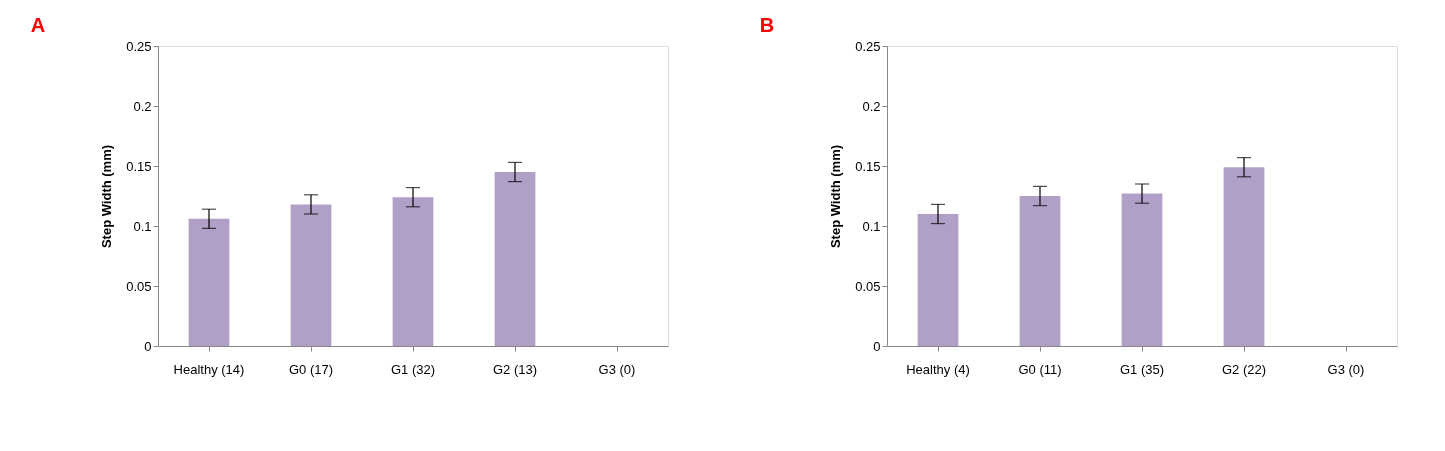 The height and width of the screenshot is (451, 1445). Describe the element at coordinates (1244, 369) in the screenshot. I see `x-tick-label: G2 (22)` at that location.